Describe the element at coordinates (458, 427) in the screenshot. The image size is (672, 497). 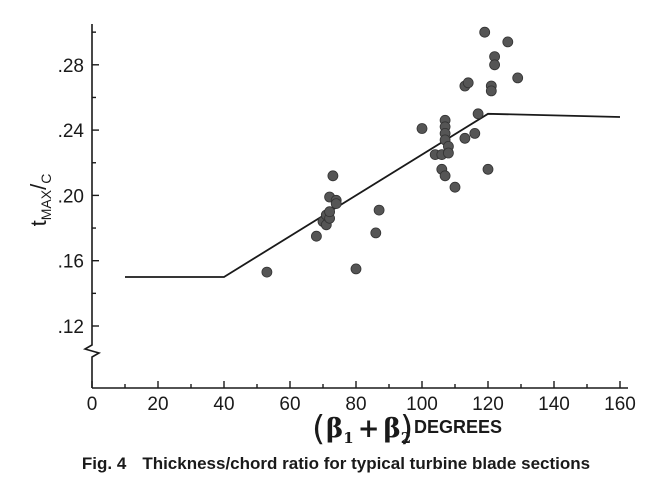
I see `x-label-units: DEGREES` at that location.